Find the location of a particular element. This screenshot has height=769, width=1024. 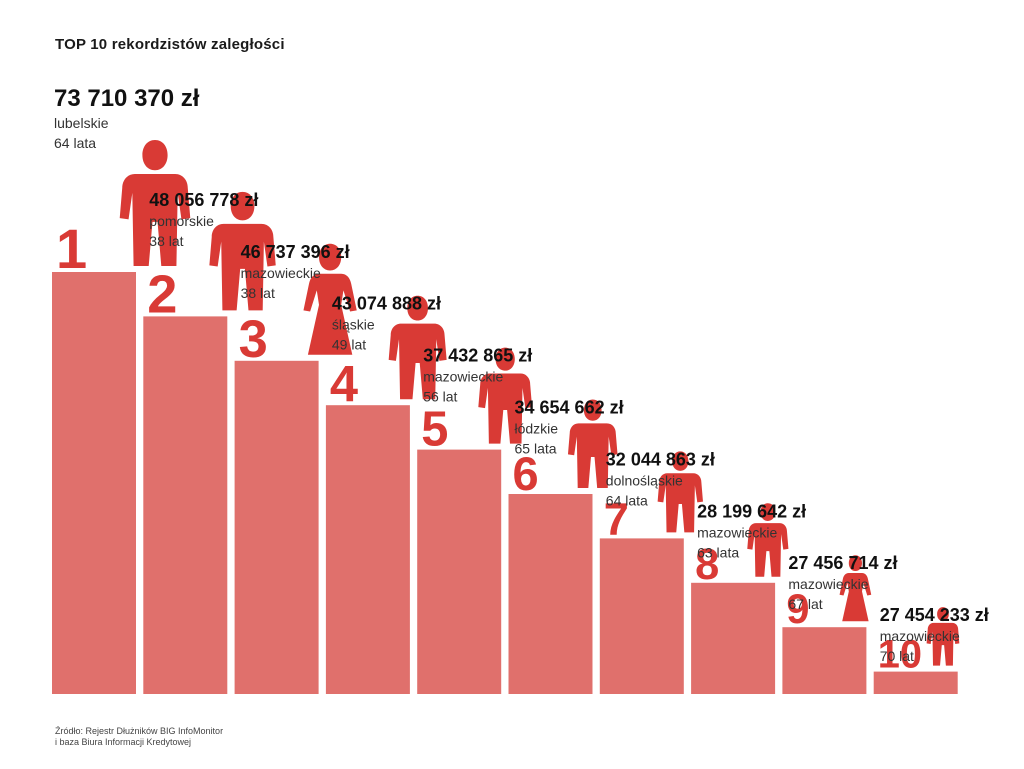

age-label-10: 70 lat is located at coordinates (897, 656).